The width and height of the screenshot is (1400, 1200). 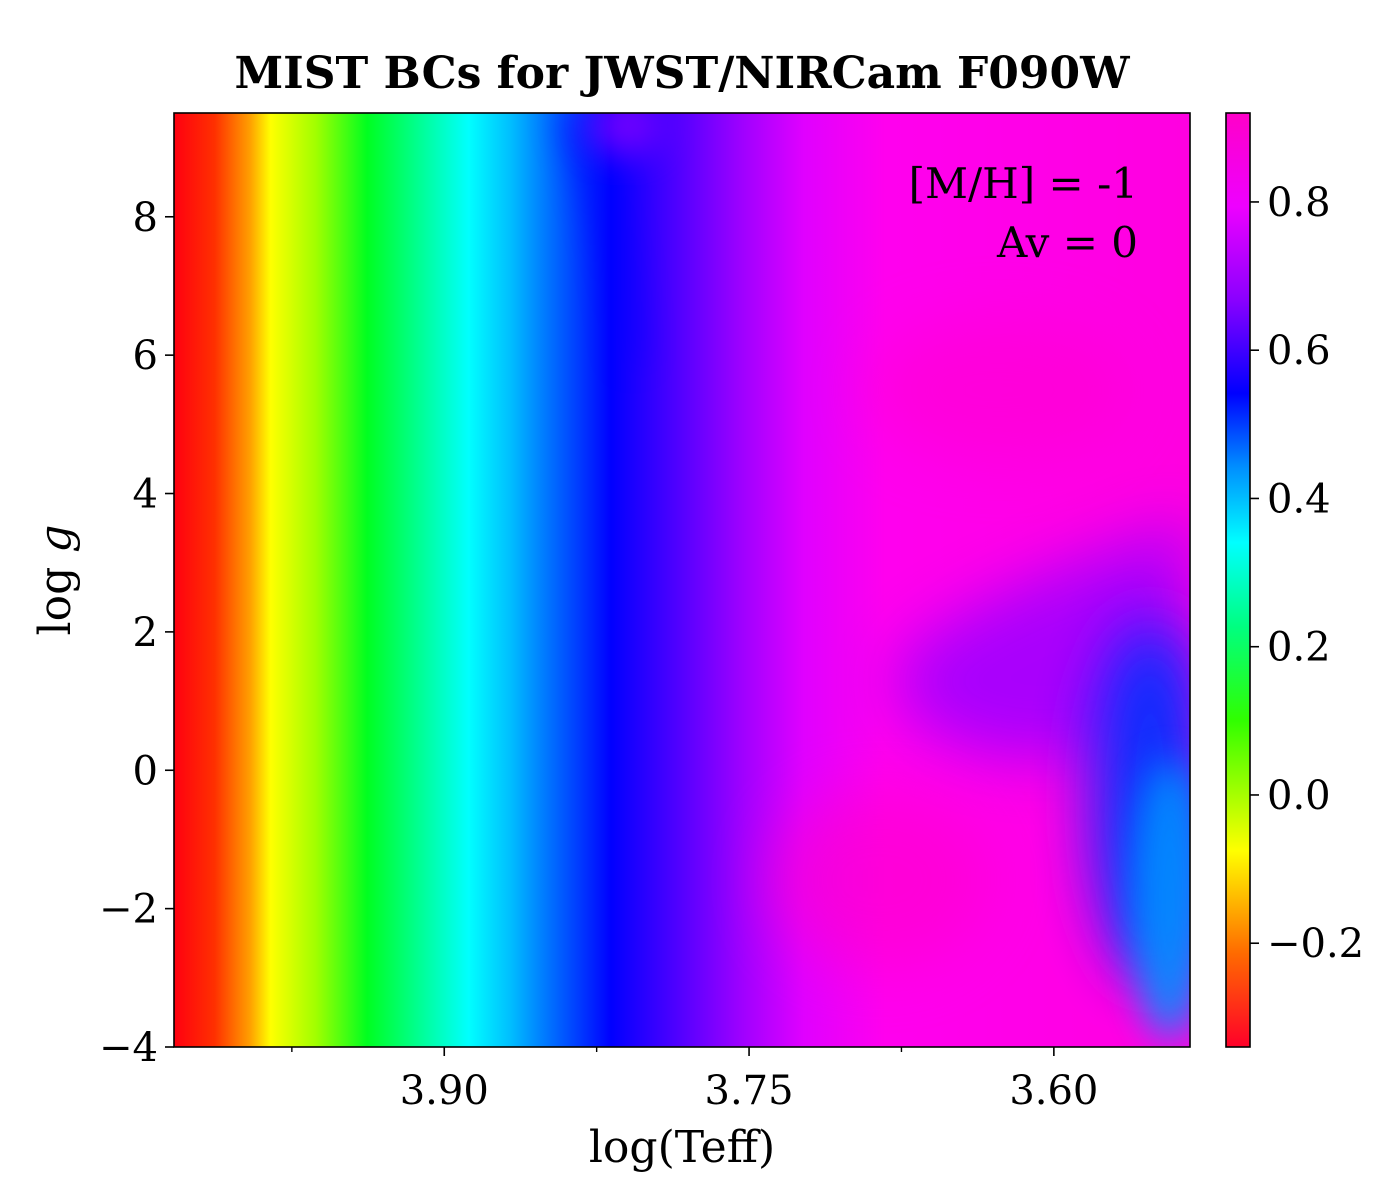 I want to click on heatmap-lightblue-pocket, so click(x=1160, y=900).